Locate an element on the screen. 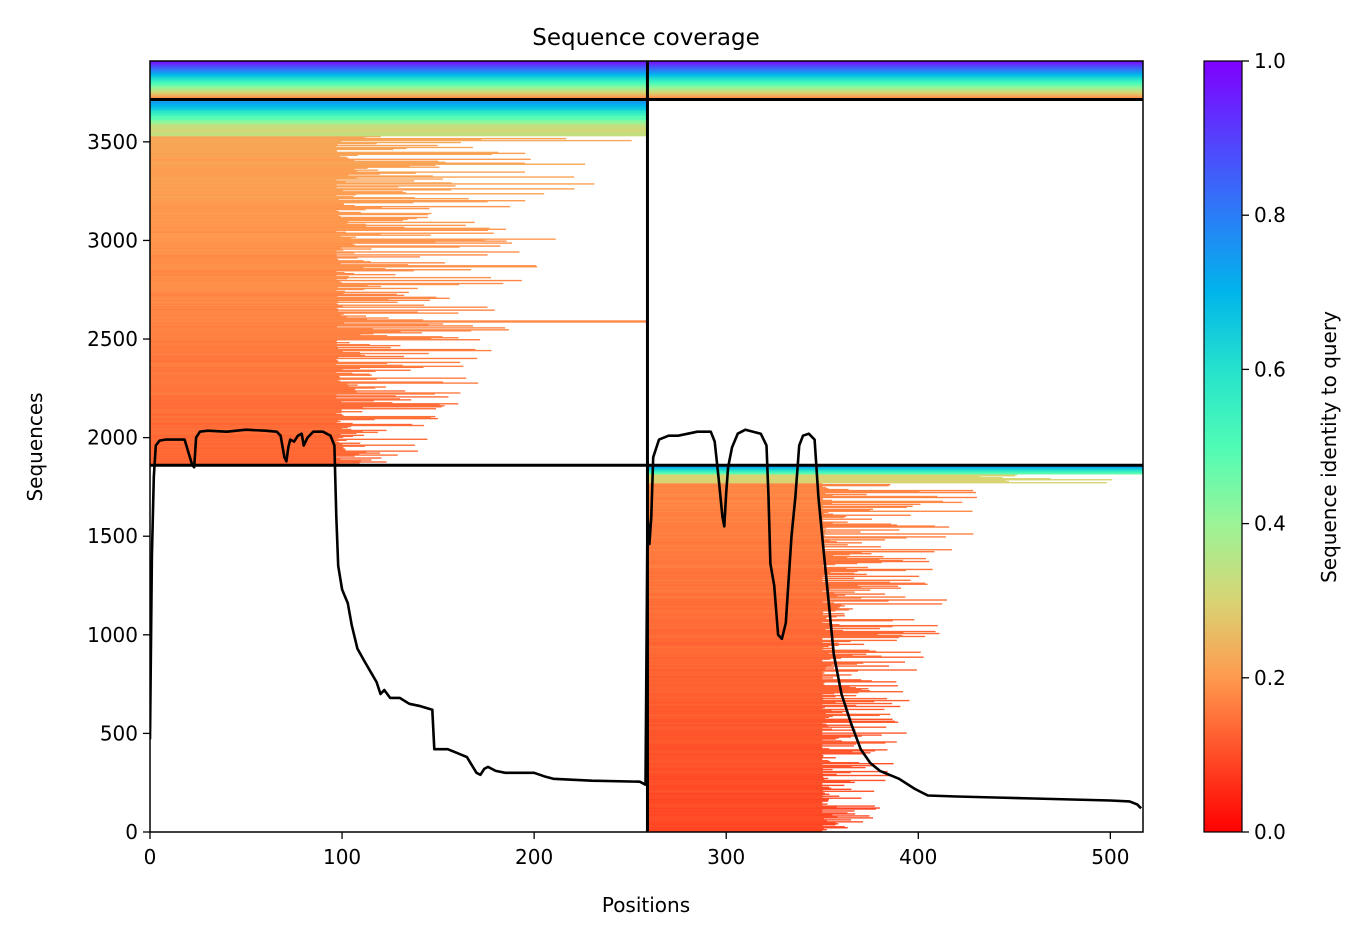 This screenshot has width=1364, height=943. colorbar-tick-label: 1.0 is located at coordinates (1270, 61).